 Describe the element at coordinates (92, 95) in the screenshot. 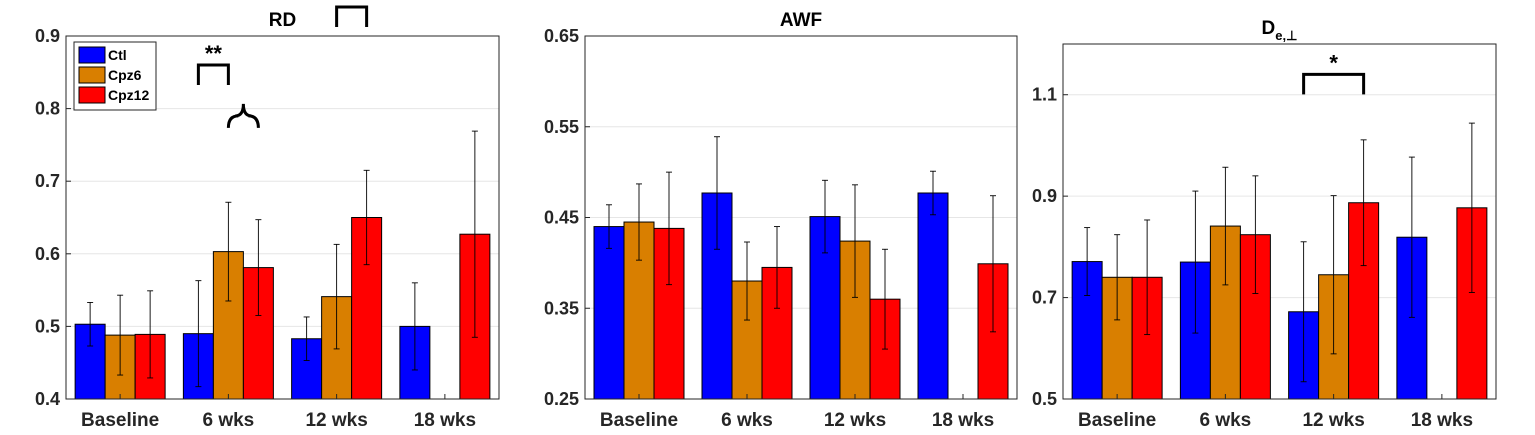

I see `legend-swatch-cpz12` at that location.